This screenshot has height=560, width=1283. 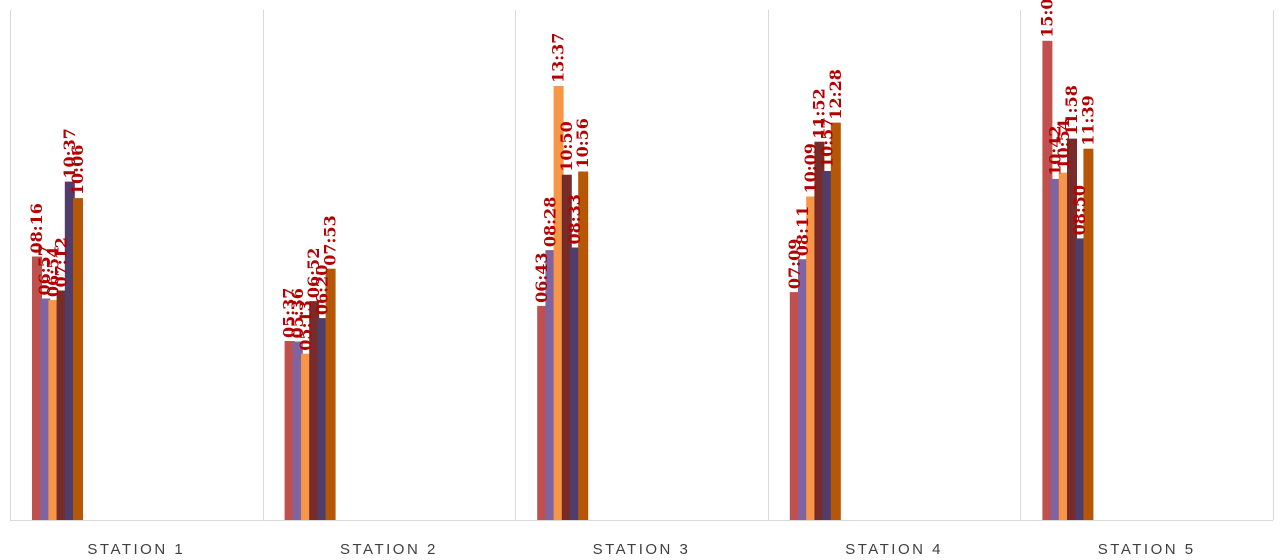 I want to click on data-label: 10:57, so click(x=827, y=143).